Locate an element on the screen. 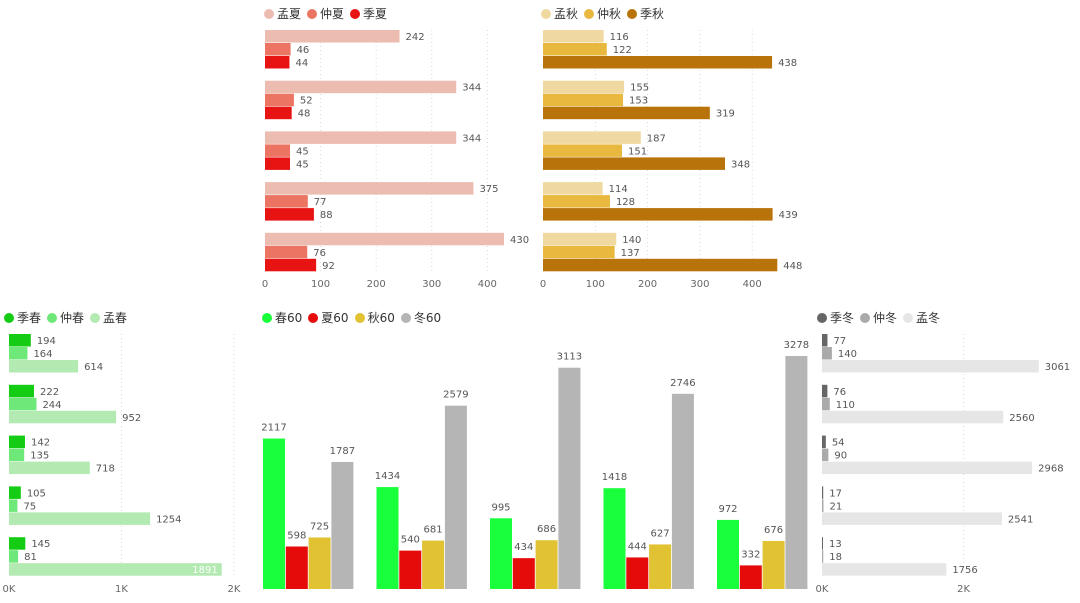  legend-item: 季夏 is located at coordinates (368, 13).